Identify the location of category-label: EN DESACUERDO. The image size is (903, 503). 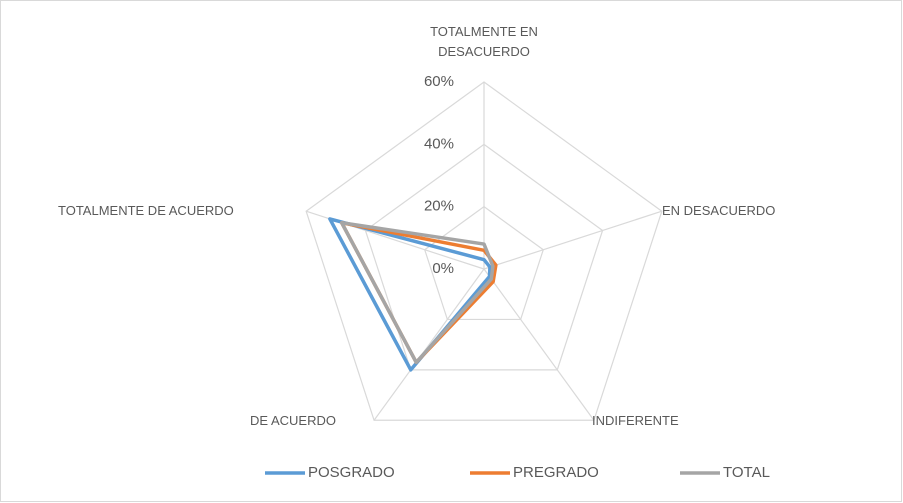
(719, 210).